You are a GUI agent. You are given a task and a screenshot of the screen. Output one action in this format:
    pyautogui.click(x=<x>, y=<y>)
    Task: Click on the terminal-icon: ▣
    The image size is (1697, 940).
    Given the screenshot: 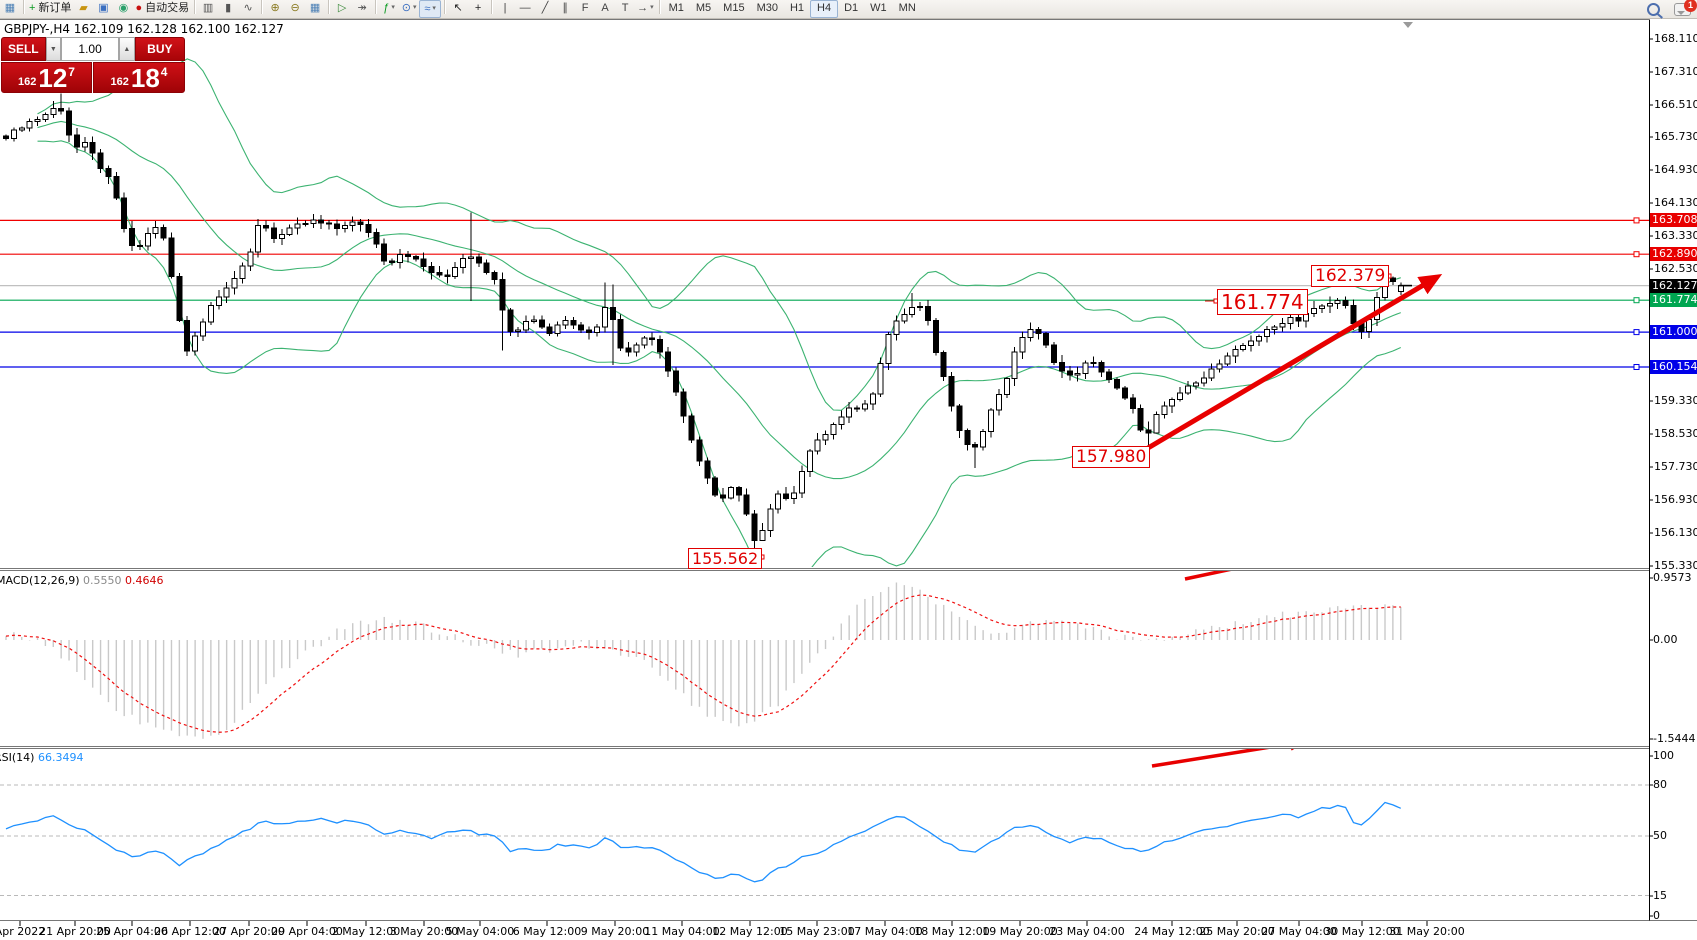 What is the action you would take?
    pyautogui.click(x=103, y=8)
    